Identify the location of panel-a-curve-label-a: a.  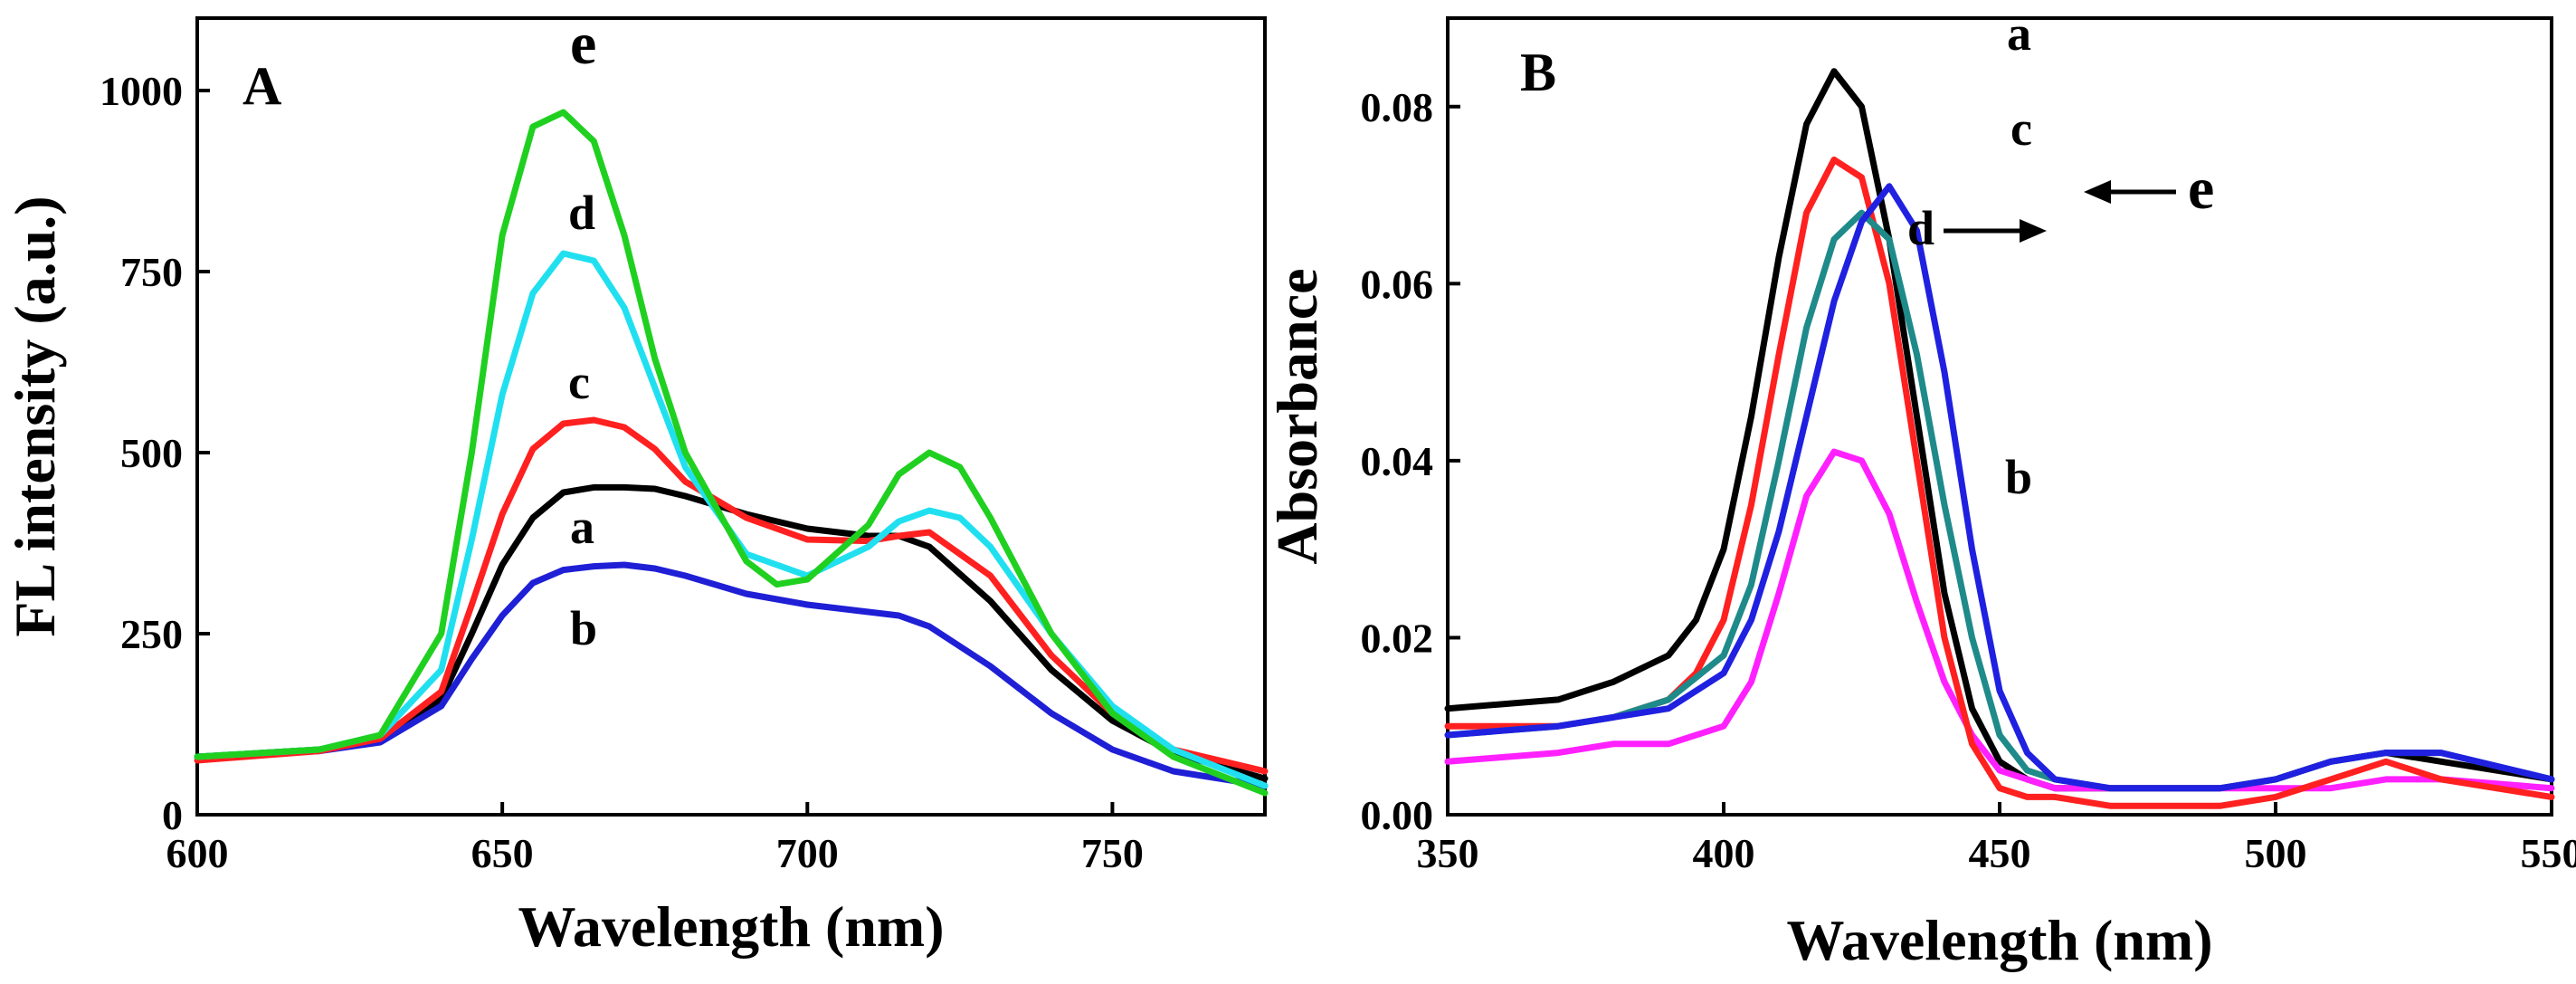
(582, 527).